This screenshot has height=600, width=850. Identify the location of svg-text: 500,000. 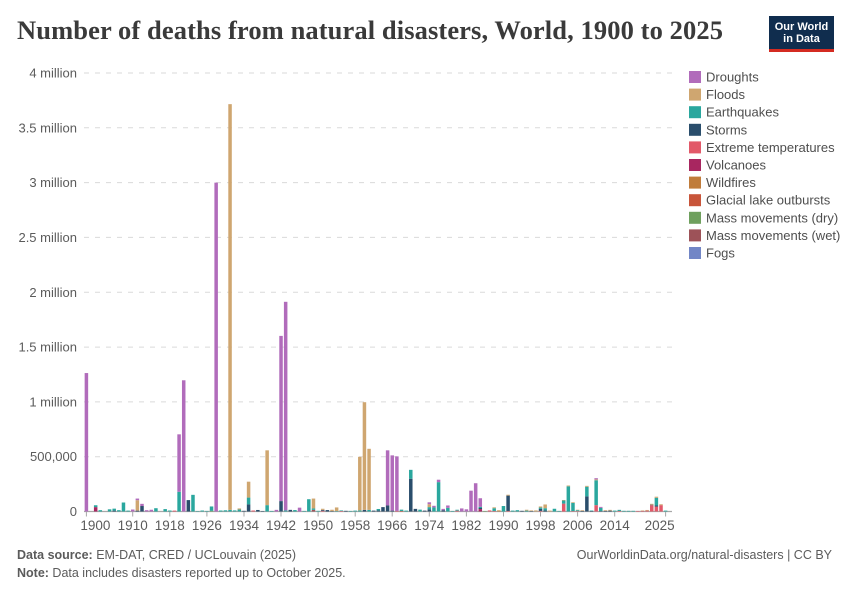
(53, 456).